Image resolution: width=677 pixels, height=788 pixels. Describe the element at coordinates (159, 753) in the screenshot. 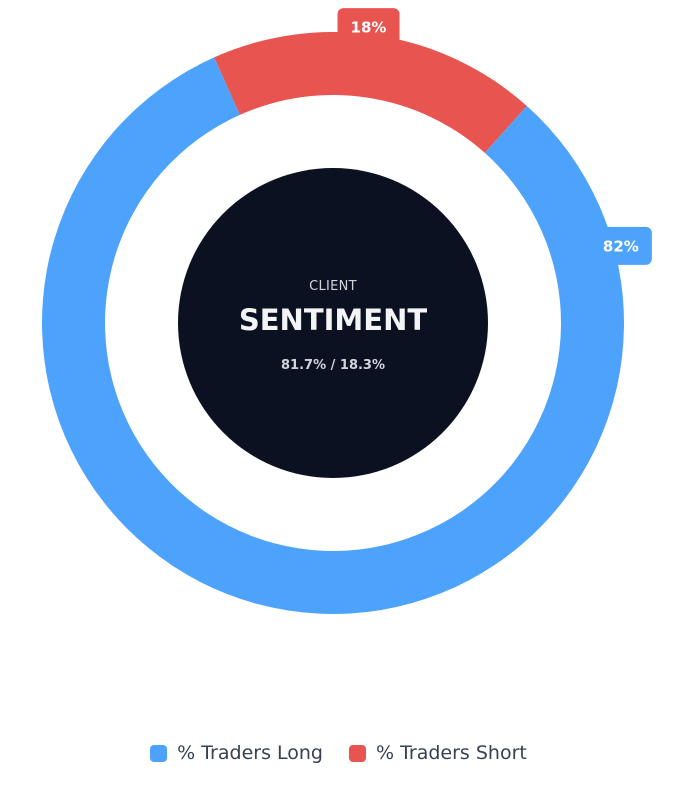

I see `legend-swatch-long` at that location.